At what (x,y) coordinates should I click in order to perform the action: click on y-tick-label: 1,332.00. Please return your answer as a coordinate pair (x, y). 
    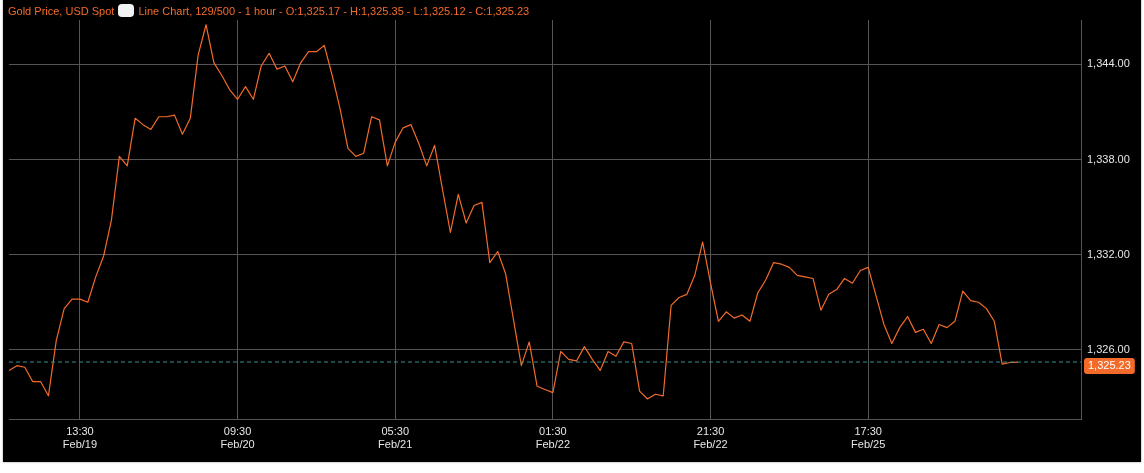
    Looking at the image, I should click on (1108, 253).